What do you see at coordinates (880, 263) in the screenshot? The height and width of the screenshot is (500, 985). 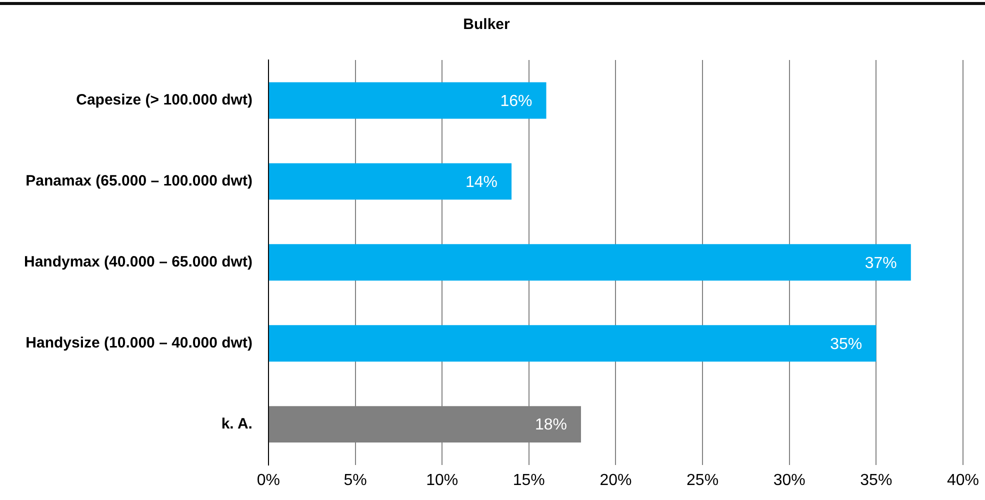 I see `data-label: 37%` at bounding box center [880, 263].